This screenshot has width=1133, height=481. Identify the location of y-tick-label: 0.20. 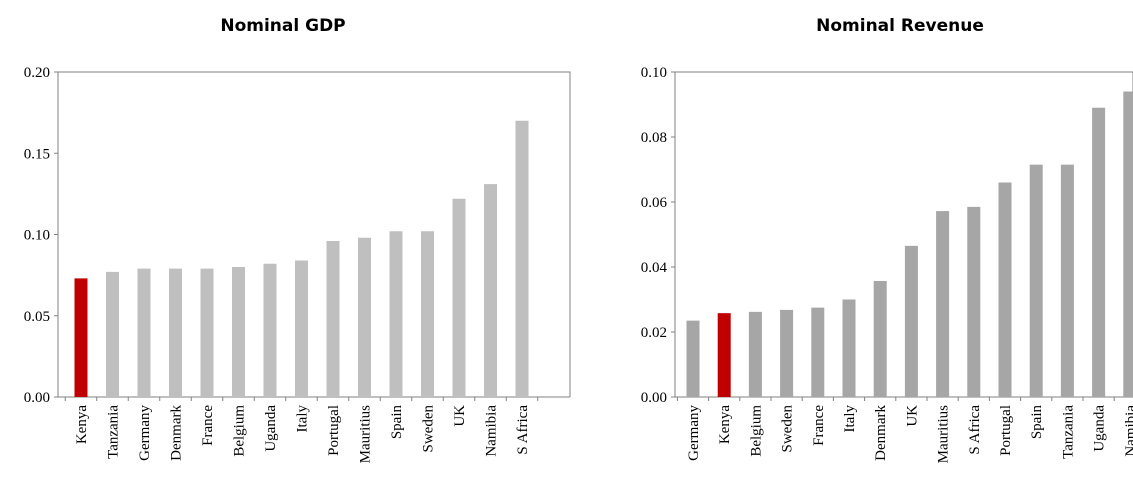
(37, 73).